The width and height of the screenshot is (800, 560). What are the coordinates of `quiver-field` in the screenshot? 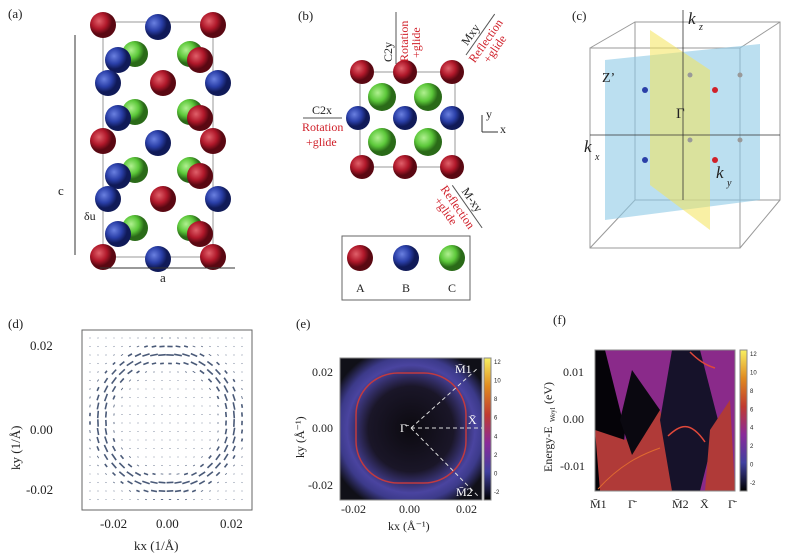 It's located at (166, 419).